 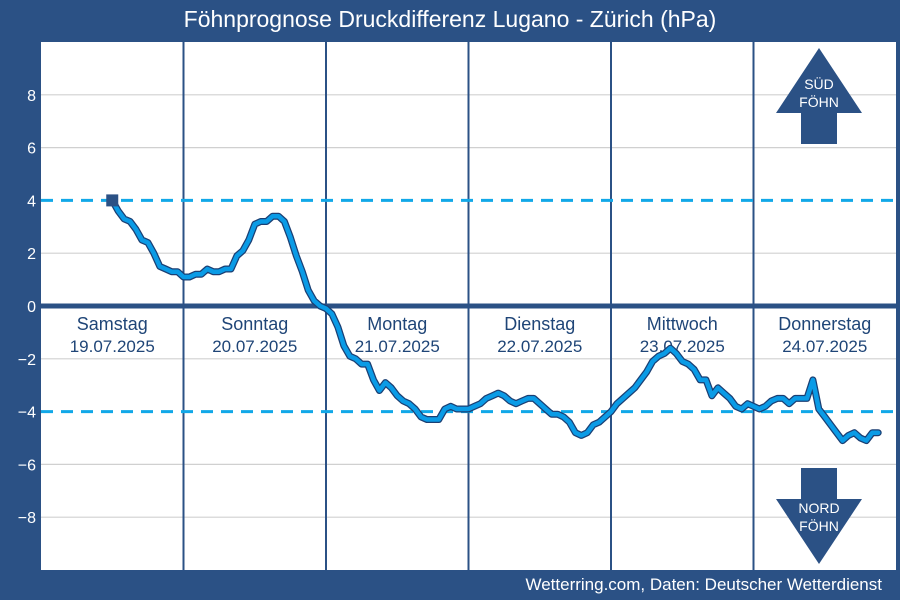 What do you see at coordinates (819, 525) in the screenshot?
I see `arrow-down-label-2: FÖHN` at bounding box center [819, 525].